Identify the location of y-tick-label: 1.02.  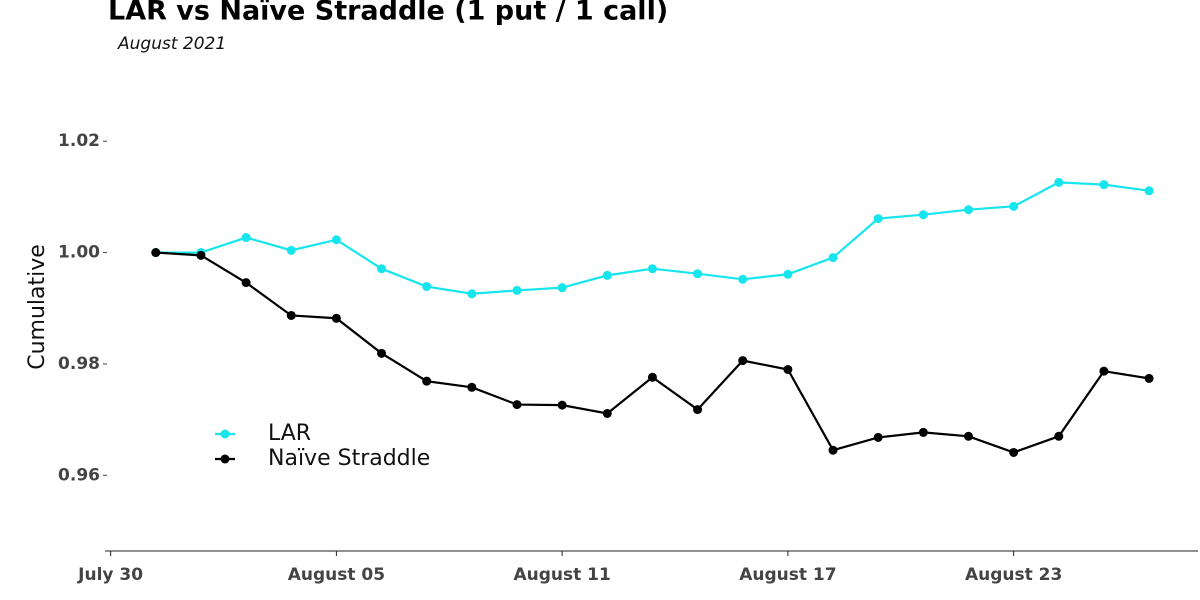
(79, 141).